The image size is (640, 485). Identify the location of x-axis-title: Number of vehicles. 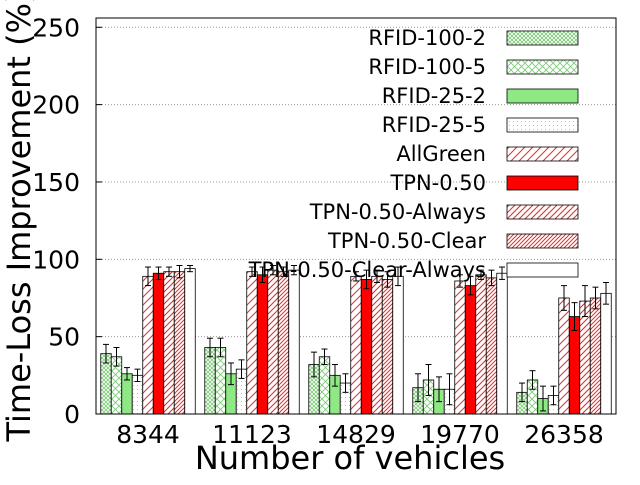
(350, 458).